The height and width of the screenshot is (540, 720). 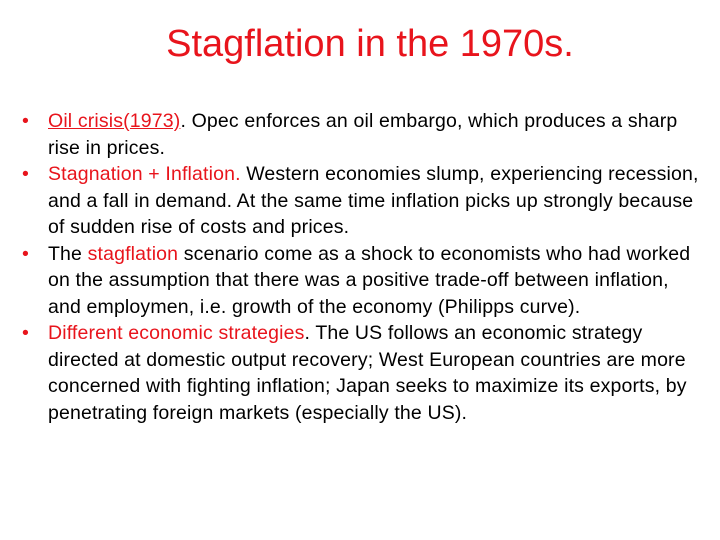 I want to click on slide-title: Stagflation in the 1970s., so click(x=370, y=44).